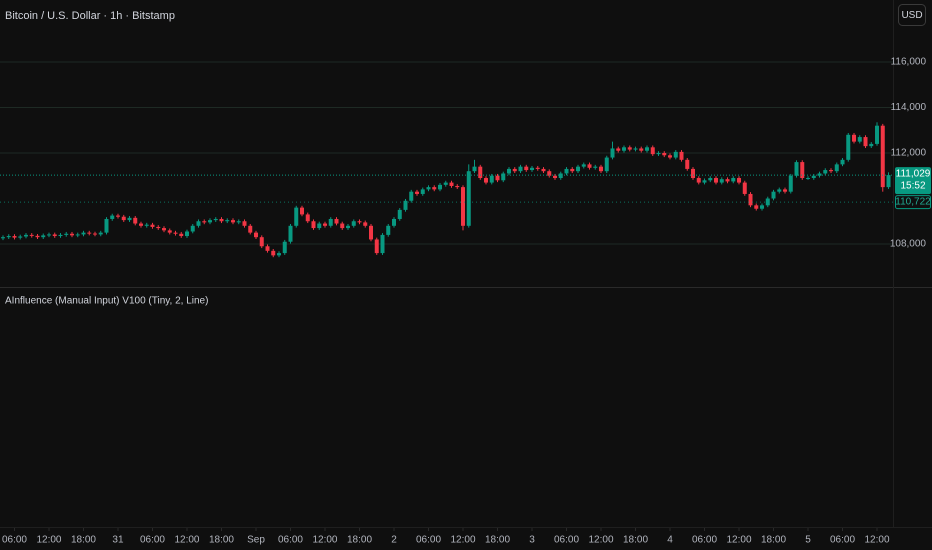 The image size is (932, 550). What do you see at coordinates (90, 16) in the screenshot?
I see `chart-title: Bitcoin / U.S. Dollar · 1h · Bitstamp` at bounding box center [90, 16].